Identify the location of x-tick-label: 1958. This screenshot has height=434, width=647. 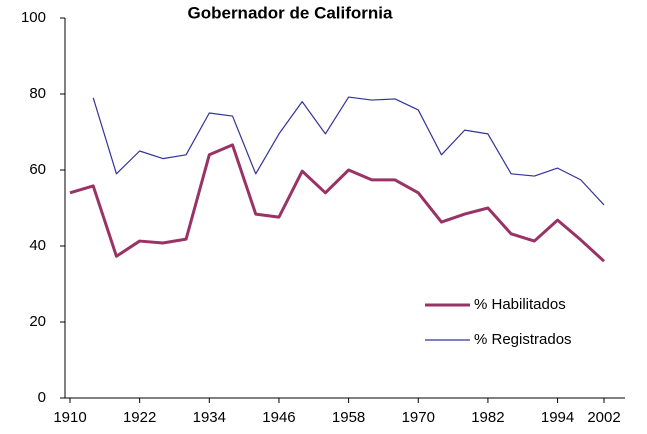
(348, 417).